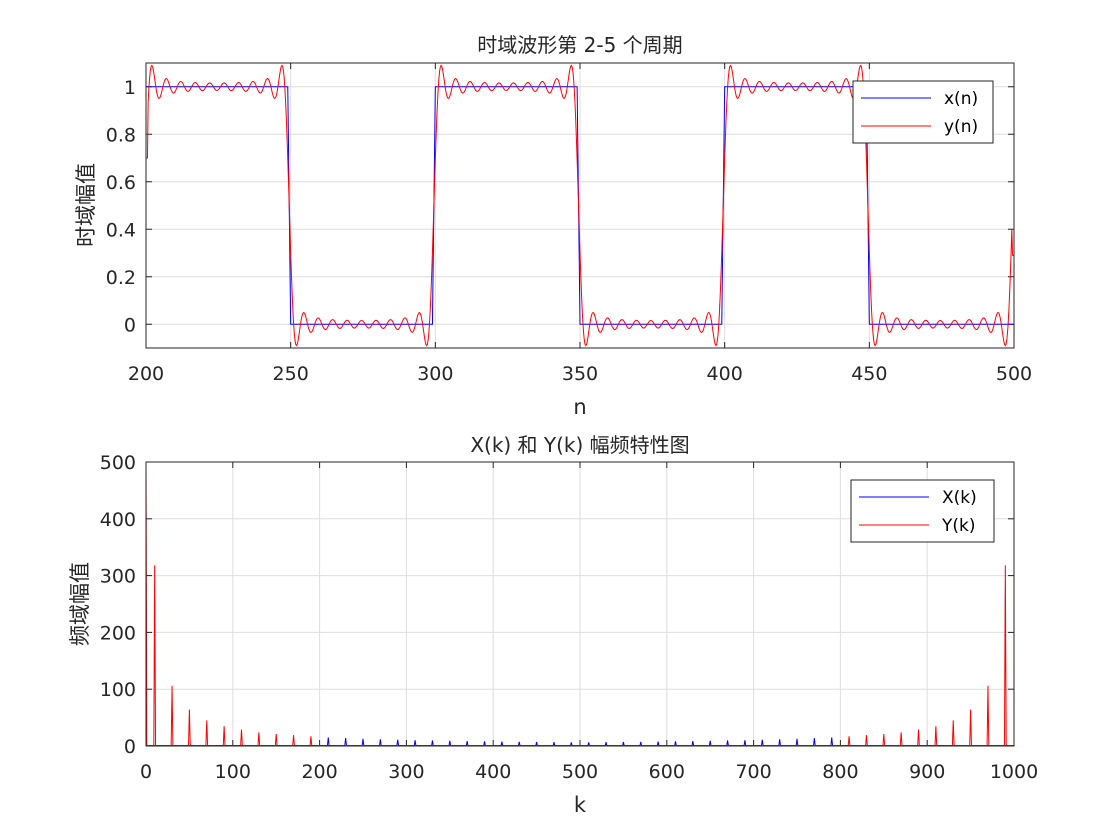  I want to click on freq-legend-label-y: Y(k), so click(958, 526).